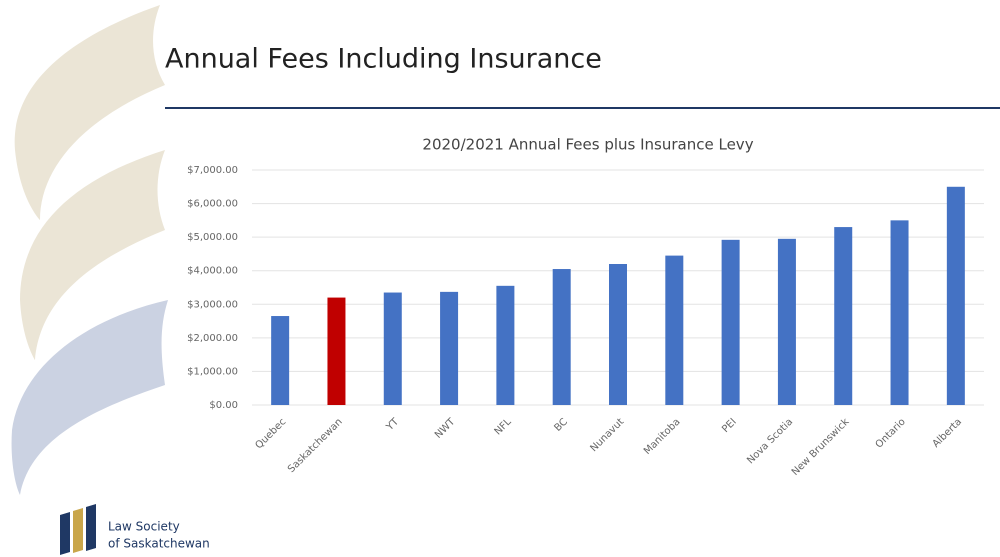  Describe the element at coordinates (662, 436) in the screenshot. I see `x-tick-label: Manitoba` at that location.